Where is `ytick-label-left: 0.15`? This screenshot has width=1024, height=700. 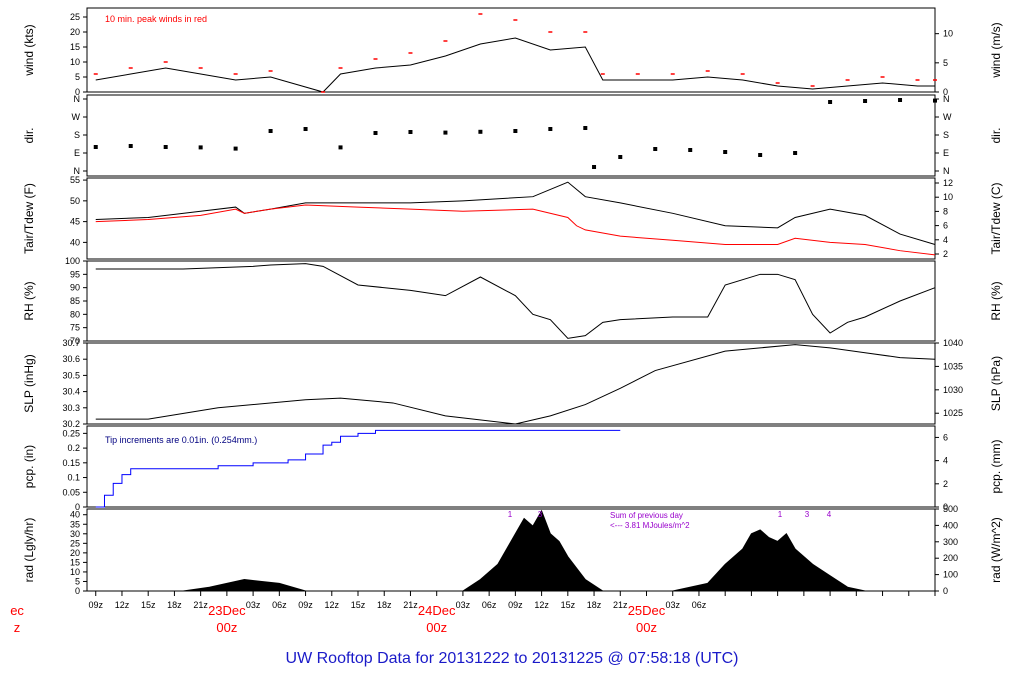
ytick-label-left: 0.15 is located at coordinates (71, 463).